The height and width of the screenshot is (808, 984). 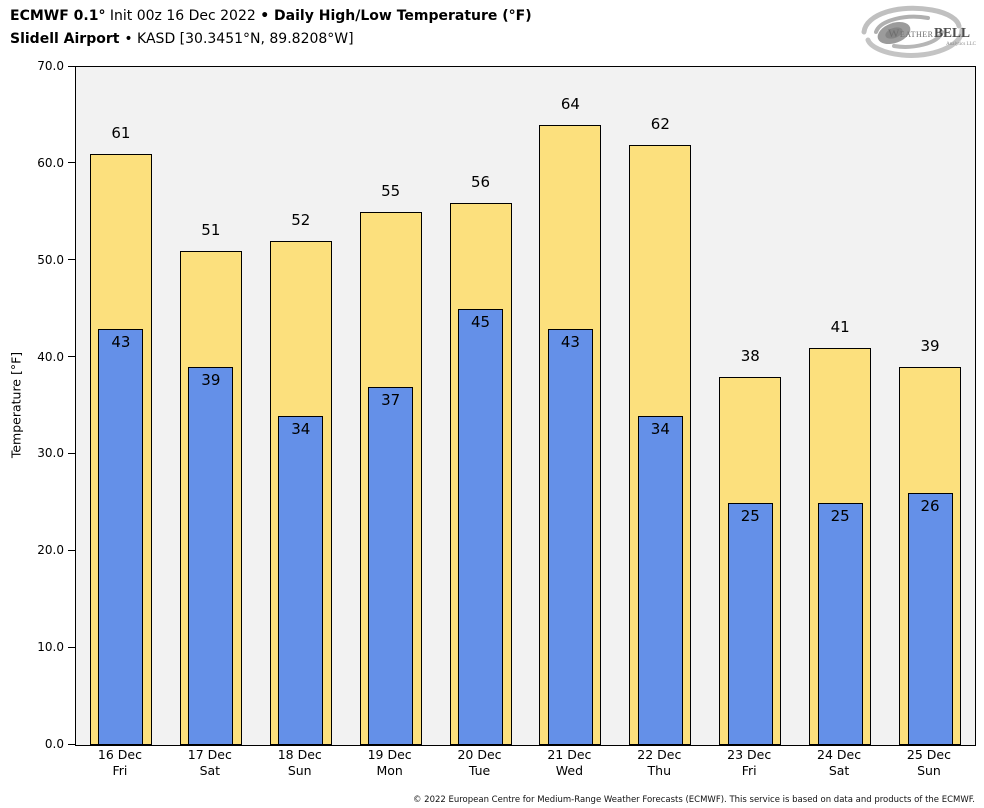 I want to click on x-tick-date: 20 Dec, so click(x=479, y=754).